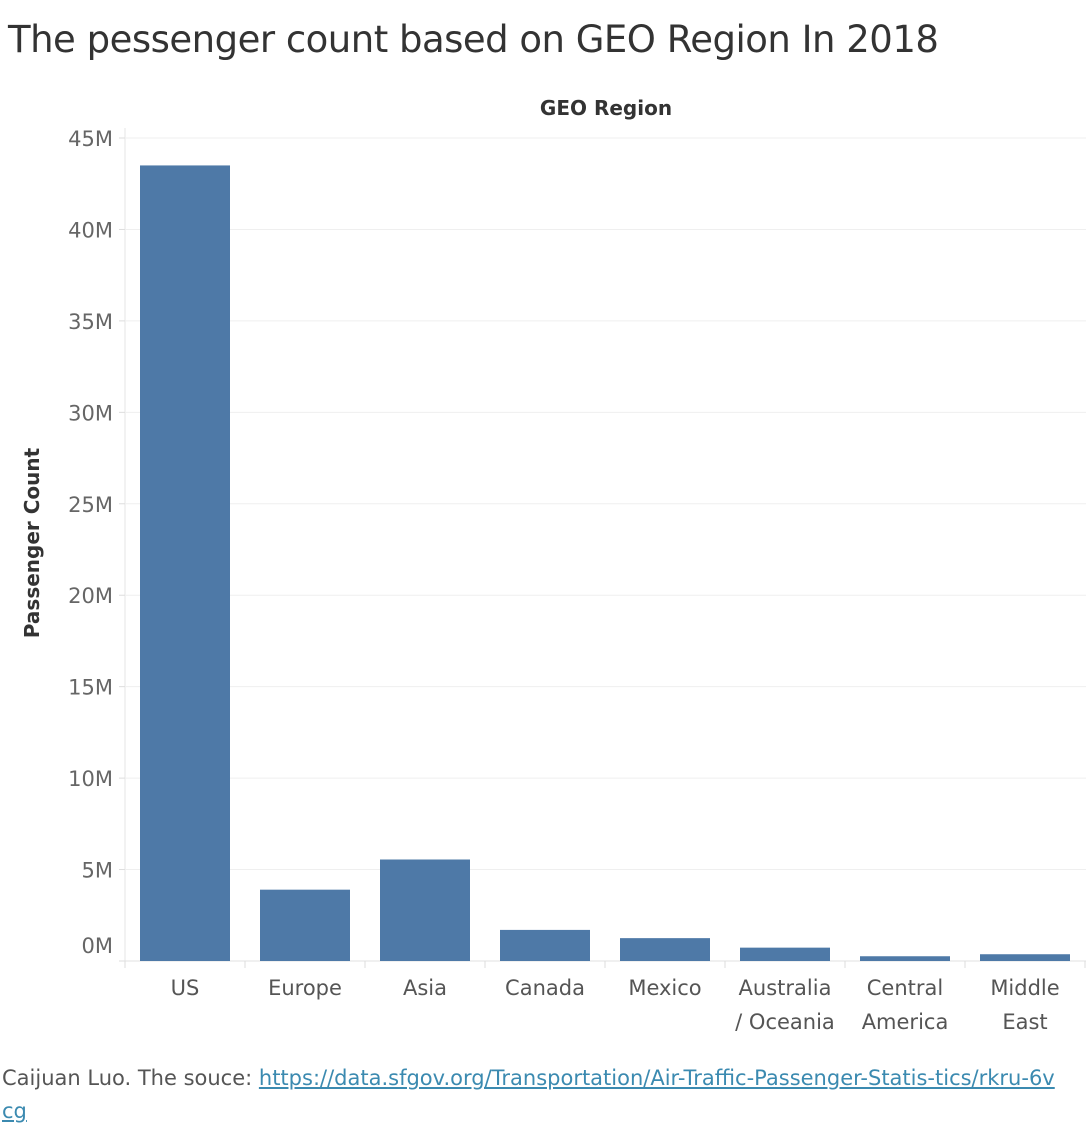 The image size is (1086, 1128). I want to click on y-axis-title: Passenger Count, so click(32, 542).